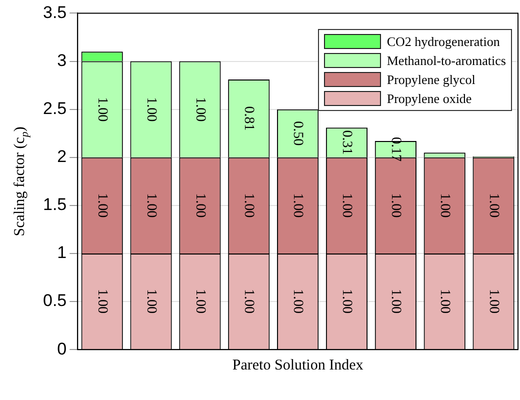  What do you see at coordinates (429, 98) in the screenshot?
I see `legend-label: Propylene oxide` at bounding box center [429, 98].